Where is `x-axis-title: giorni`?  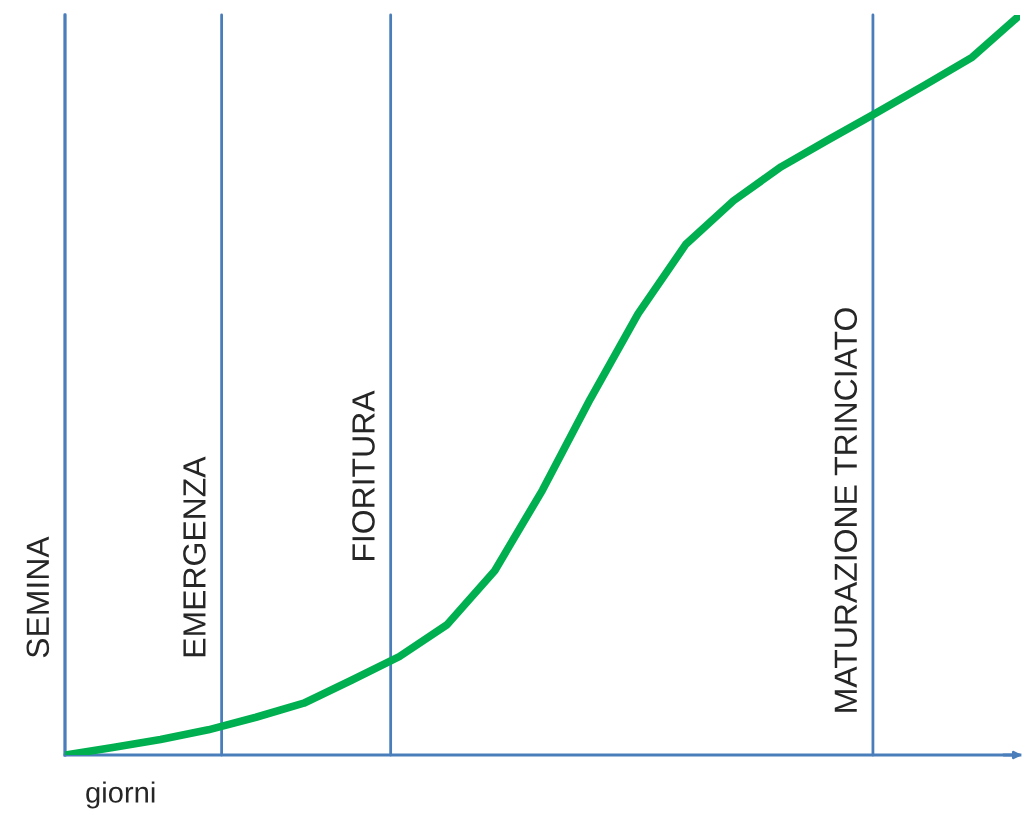
x-axis-title: giorni is located at coordinates (120, 795).